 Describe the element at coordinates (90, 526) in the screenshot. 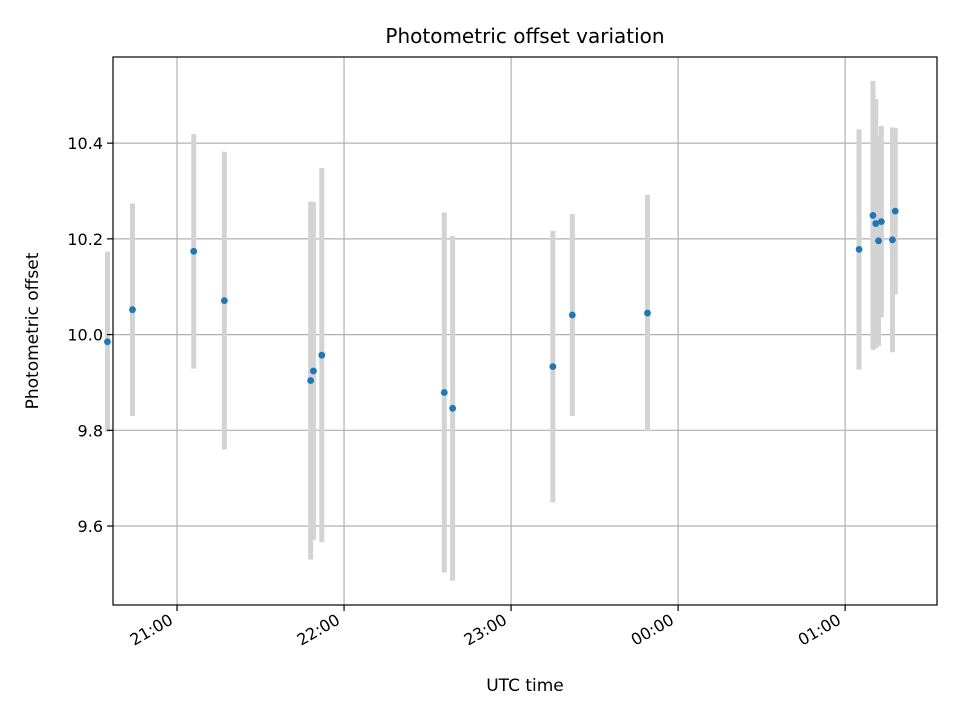

I see `y-tick-label: 9.6` at that location.